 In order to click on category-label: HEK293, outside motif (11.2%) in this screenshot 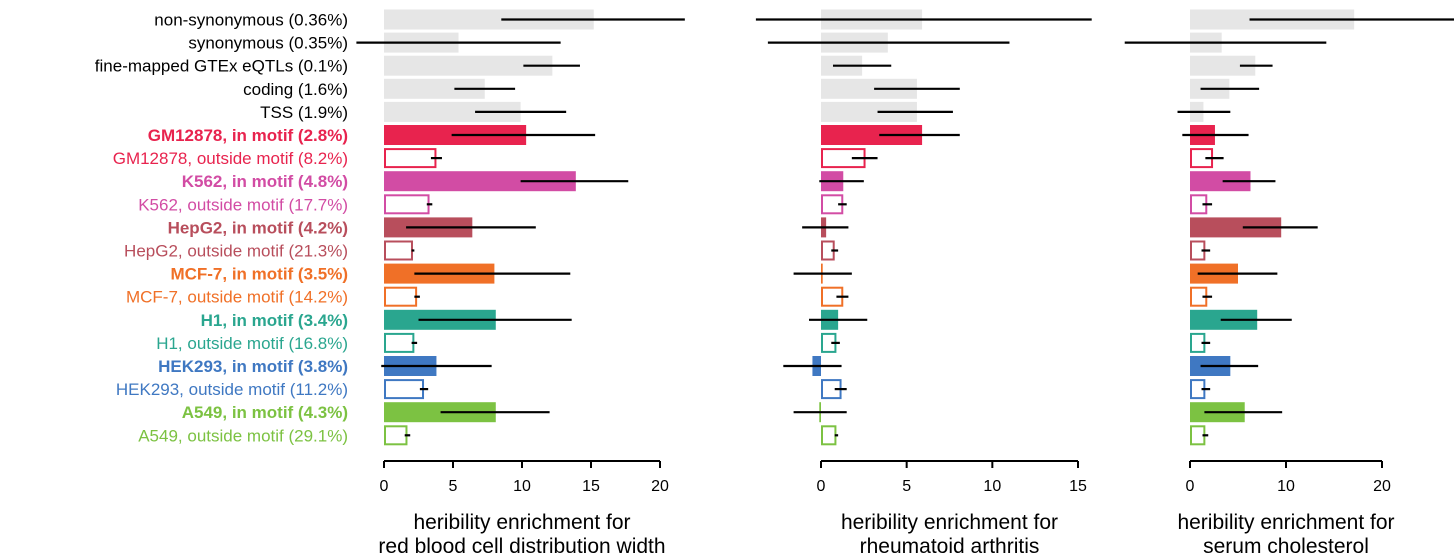, I will do `click(232, 389)`.